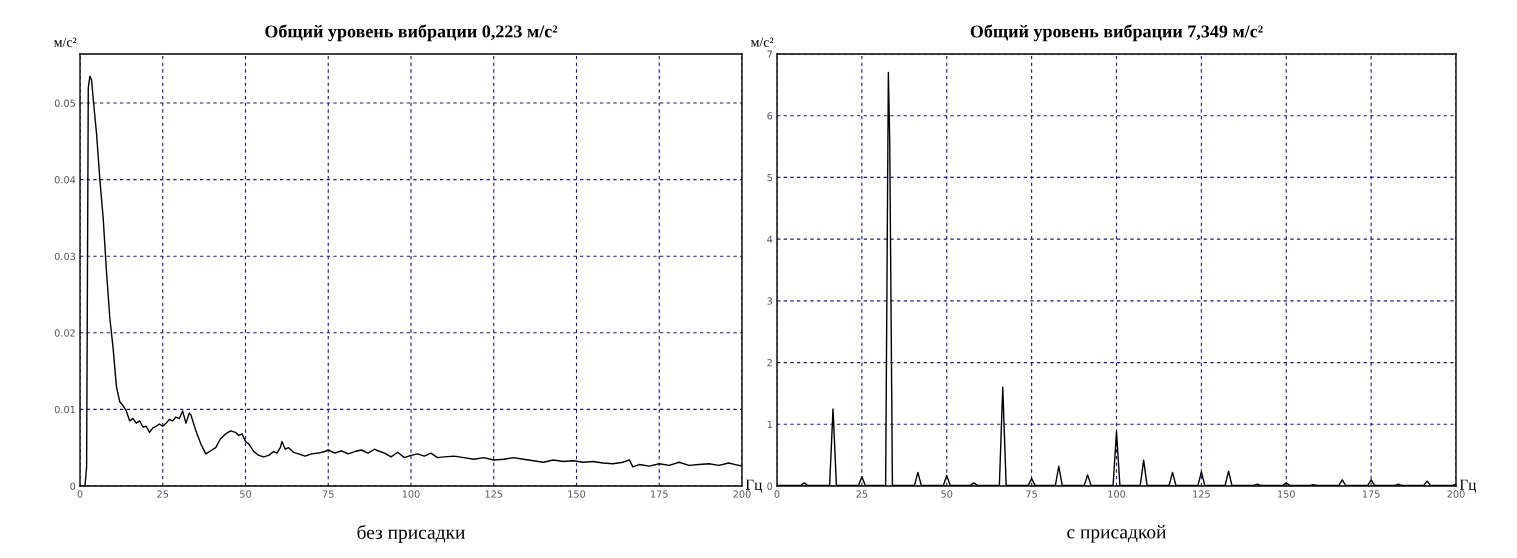 The height and width of the screenshot is (558, 1517). I want to click on y-tick-label: 7, so click(769, 54).